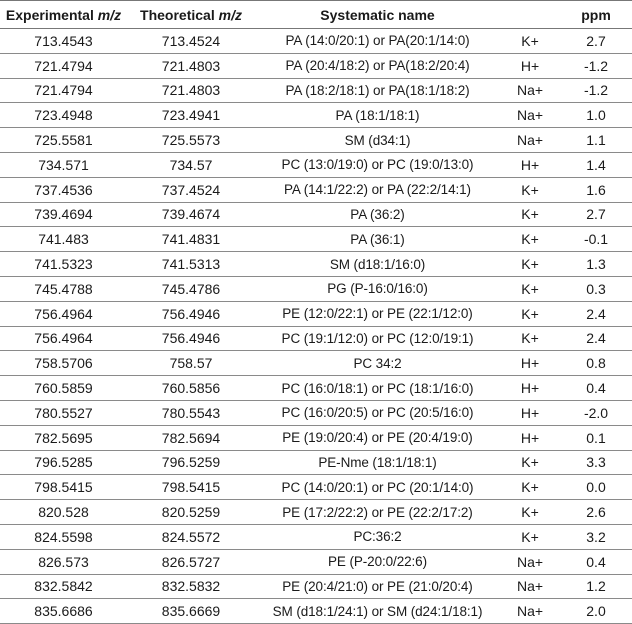  I want to click on table-row: 824.5598 824.5572 PC:36:2 K+ 3.2, so click(316, 537).